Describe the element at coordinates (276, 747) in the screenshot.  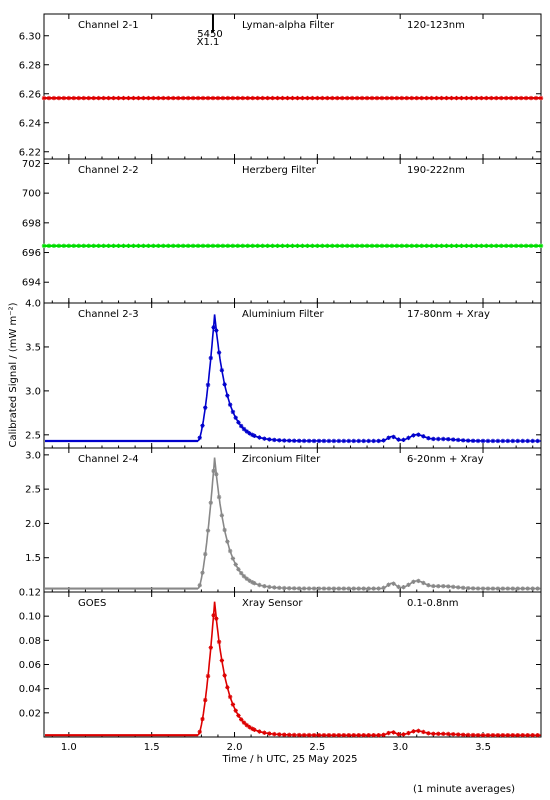
I see `x-axis: 1.0 1.5 2.0 2.5 3.0 3.5` at that location.